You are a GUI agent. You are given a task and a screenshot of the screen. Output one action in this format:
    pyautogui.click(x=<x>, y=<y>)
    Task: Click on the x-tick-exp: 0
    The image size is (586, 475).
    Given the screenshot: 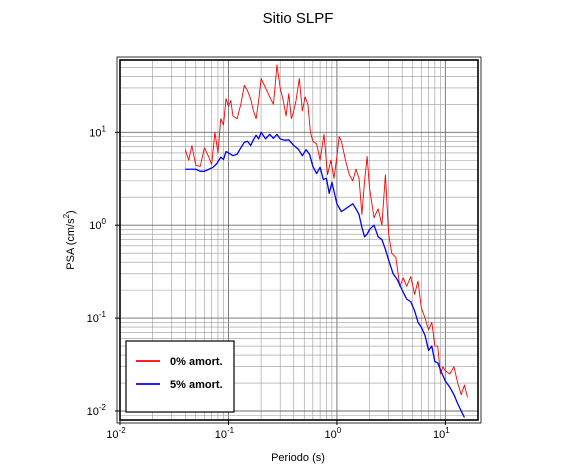 What is the action you would take?
    pyautogui.click(x=339, y=430)
    